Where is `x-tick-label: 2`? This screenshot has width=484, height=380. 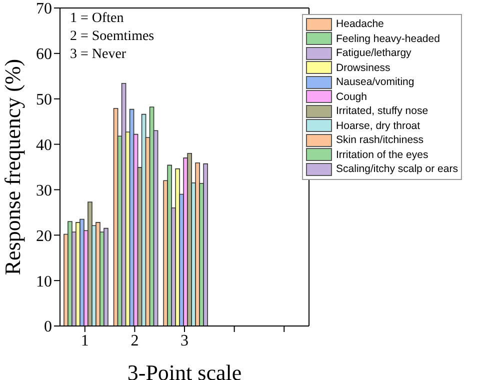
x-tick-label: 2 is located at coordinates (134, 341).